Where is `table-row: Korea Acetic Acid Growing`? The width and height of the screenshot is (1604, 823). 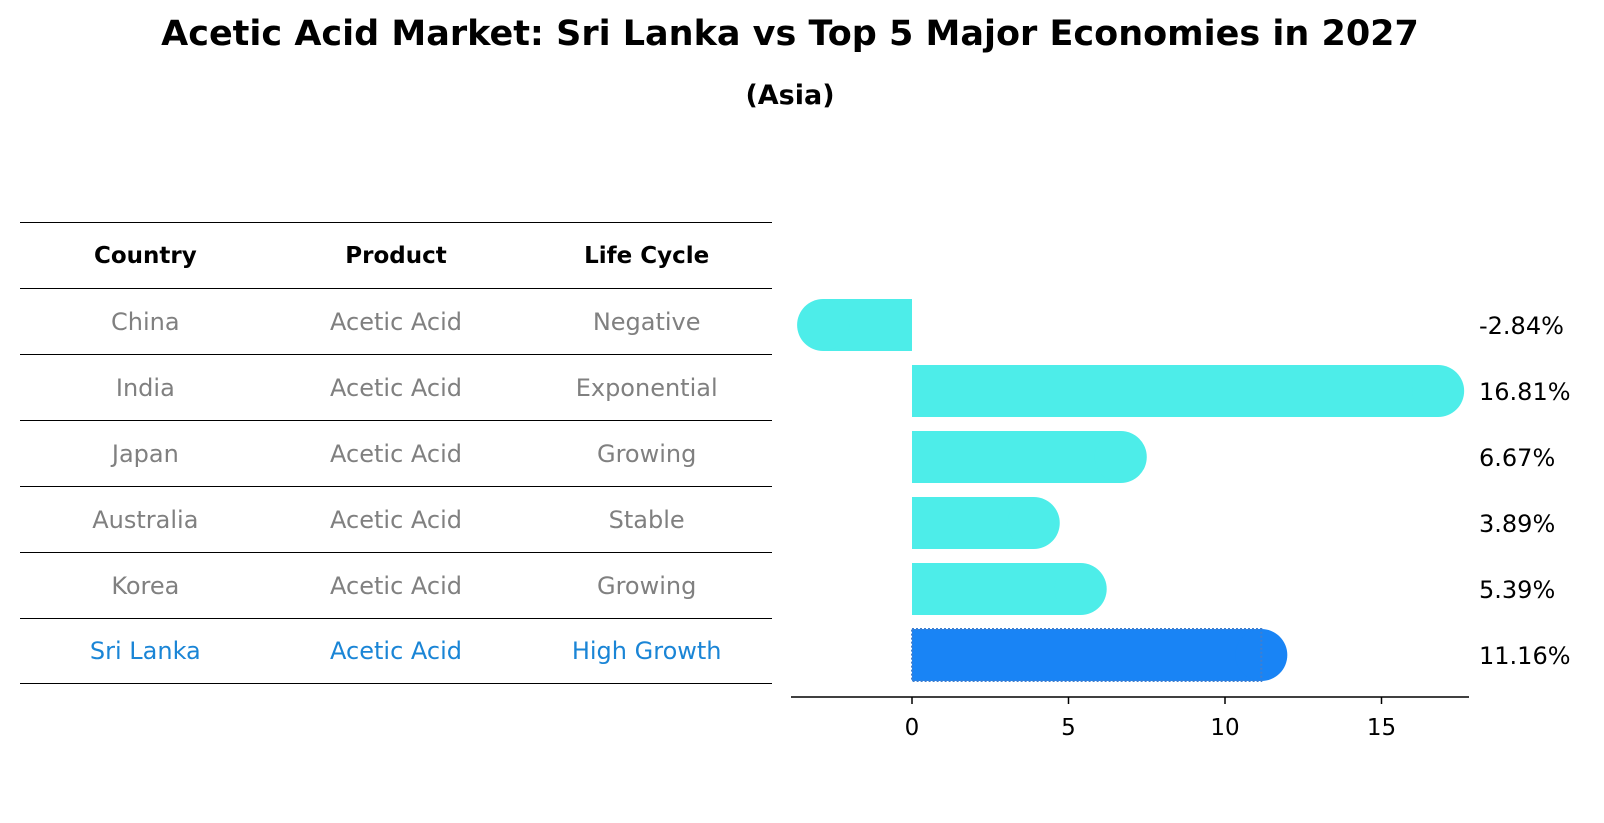
table-row: Korea Acetic Acid Growing is located at coordinates (396, 585).